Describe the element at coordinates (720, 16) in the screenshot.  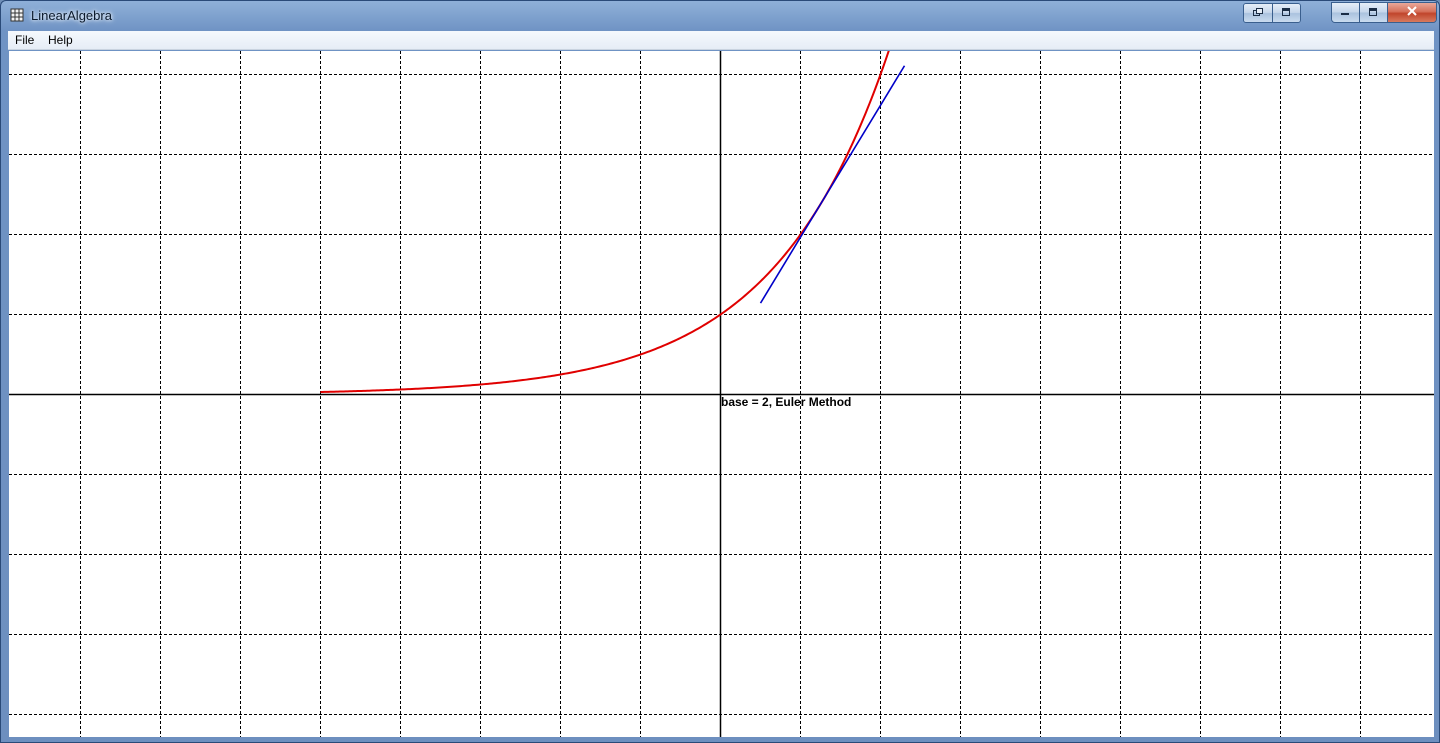
I see `title-bar: LinearAlgebra` at that location.